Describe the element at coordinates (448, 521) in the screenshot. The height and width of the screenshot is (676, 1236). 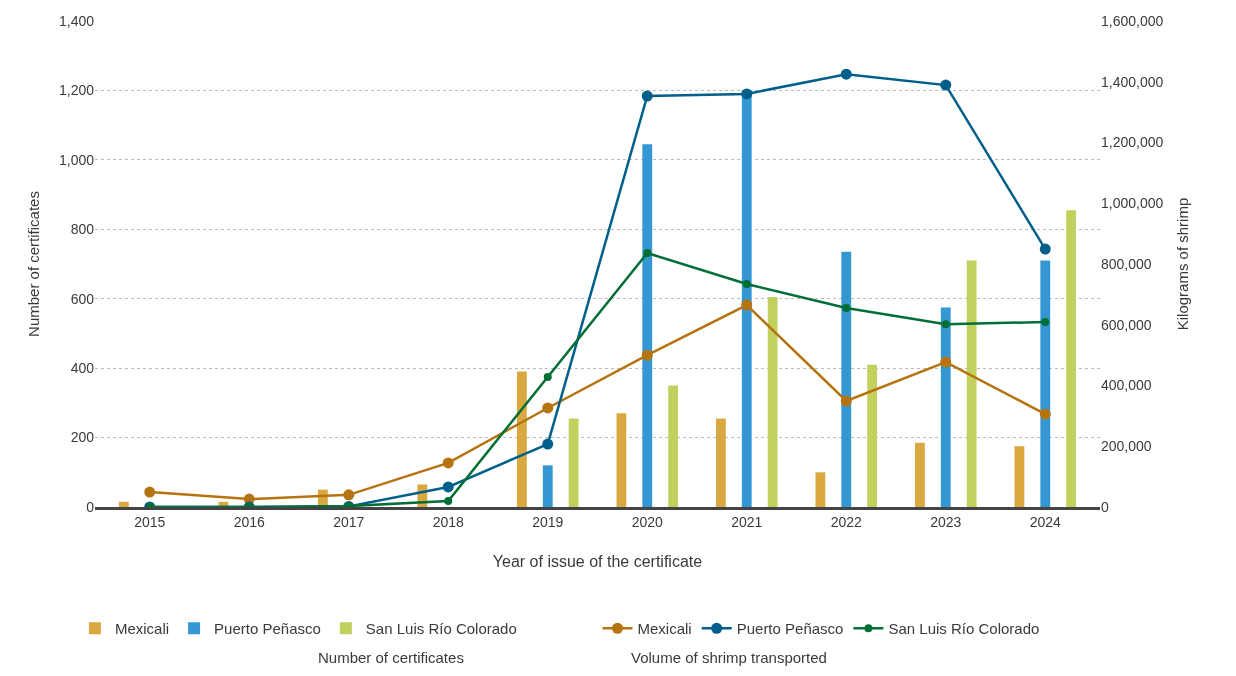
I see `x-tick-label: 2018` at that location.